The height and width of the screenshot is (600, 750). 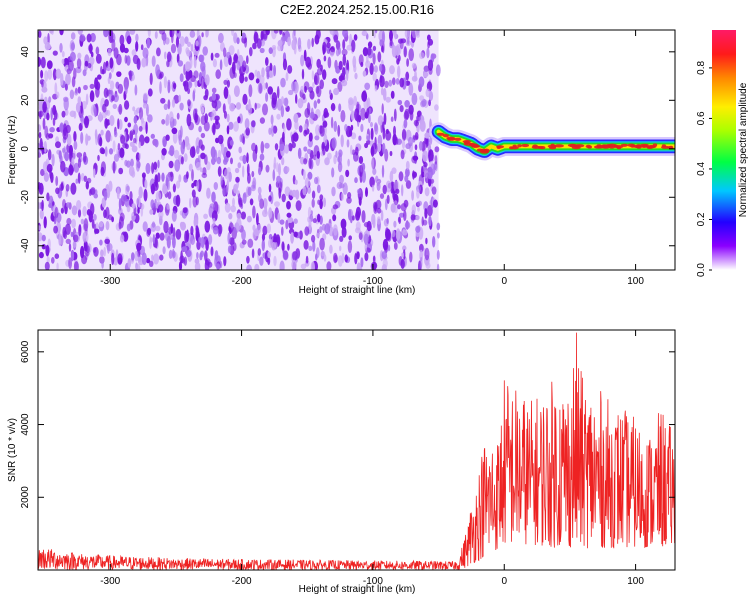 I want to click on colorbar-gradient, so click(x=724, y=150).